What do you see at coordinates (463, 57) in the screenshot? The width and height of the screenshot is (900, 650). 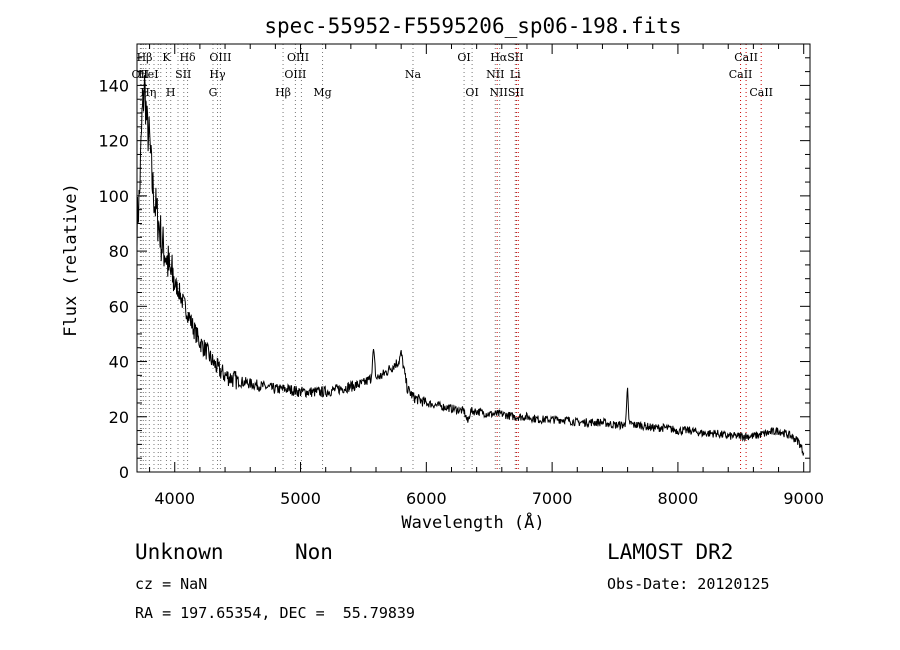 I see `line-label-16: OI` at bounding box center [463, 57].